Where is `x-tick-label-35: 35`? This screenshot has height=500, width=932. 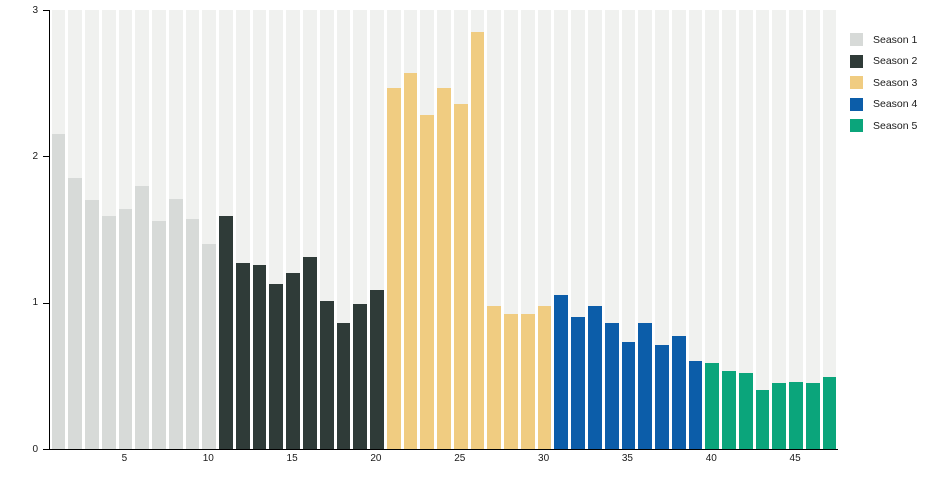 x-tick-label-35: 35 is located at coordinates (627, 458).